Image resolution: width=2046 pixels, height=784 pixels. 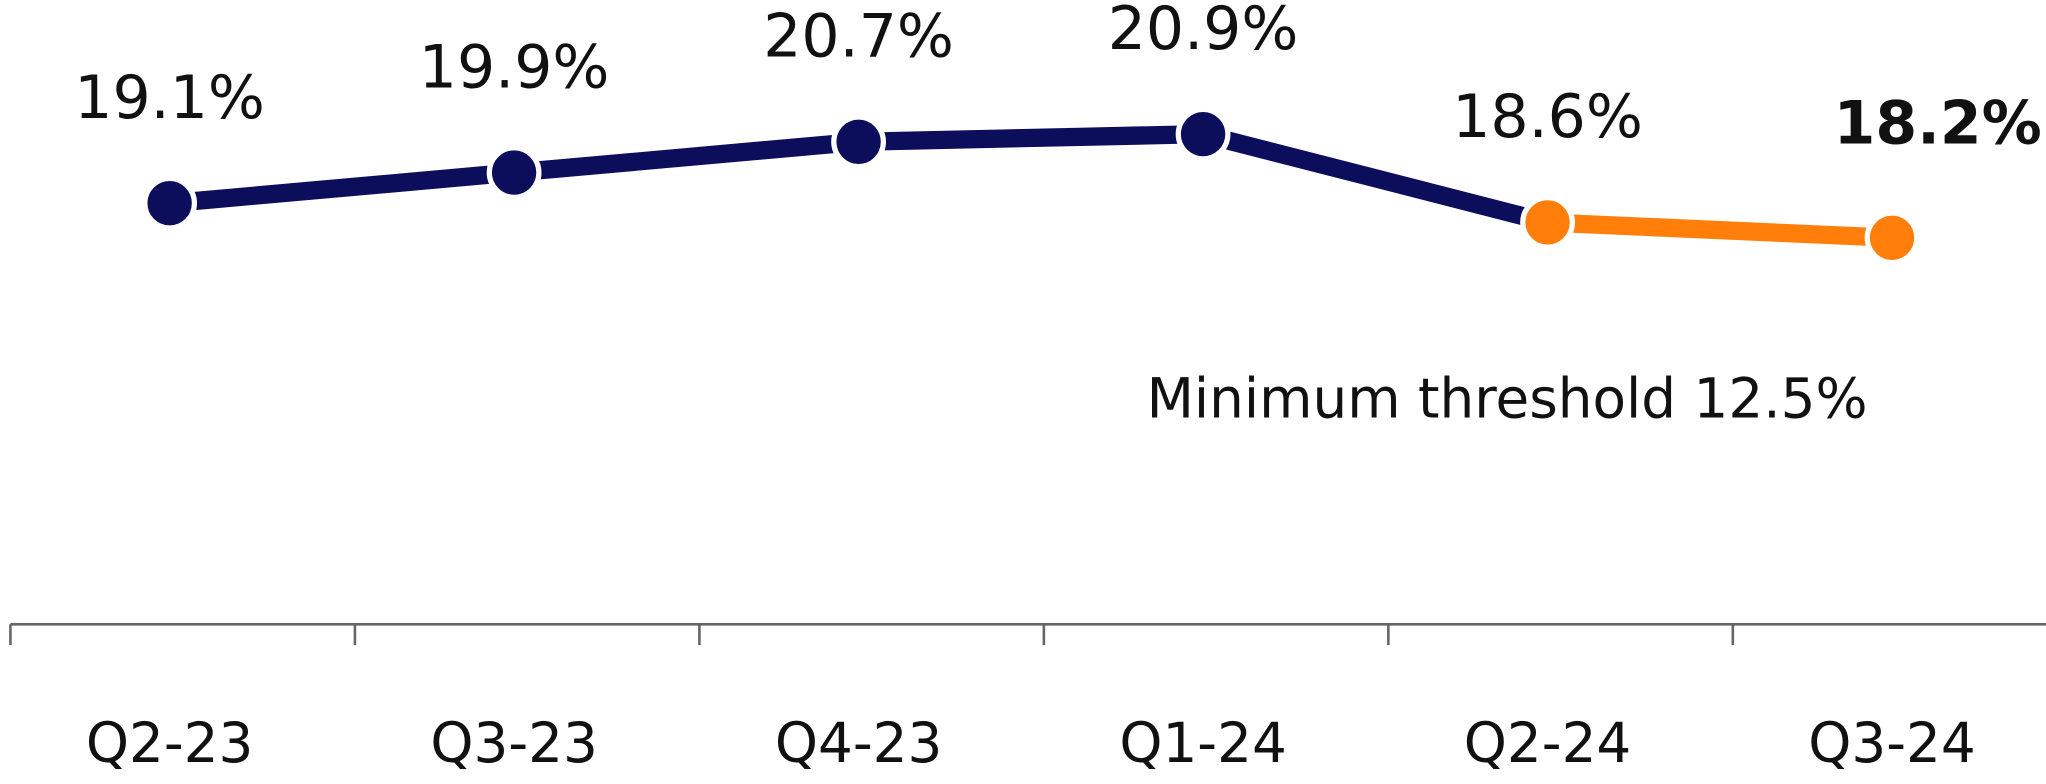 What do you see at coordinates (169, 98) in the screenshot?
I see `data-label: 19.1%` at bounding box center [169, 98].